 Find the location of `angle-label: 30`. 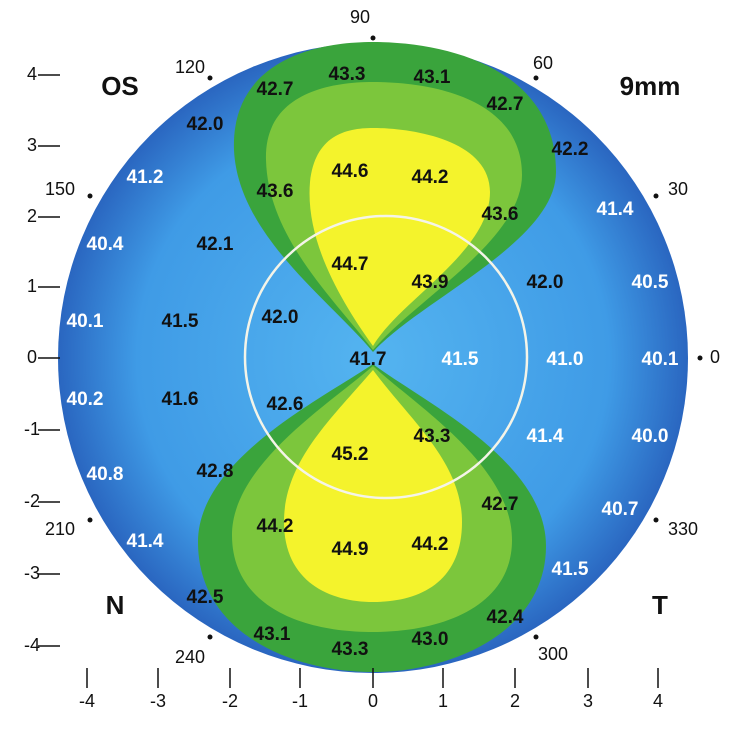

angle-label: 30 is located at coordinates (678, 189).